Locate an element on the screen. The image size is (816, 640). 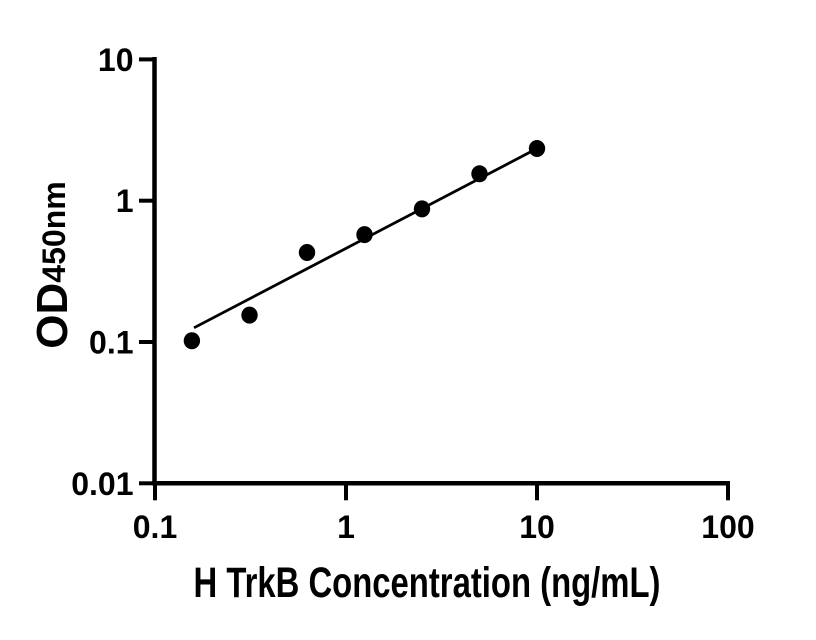
x-tick-label: 100 is located at coordinates (727, 527).